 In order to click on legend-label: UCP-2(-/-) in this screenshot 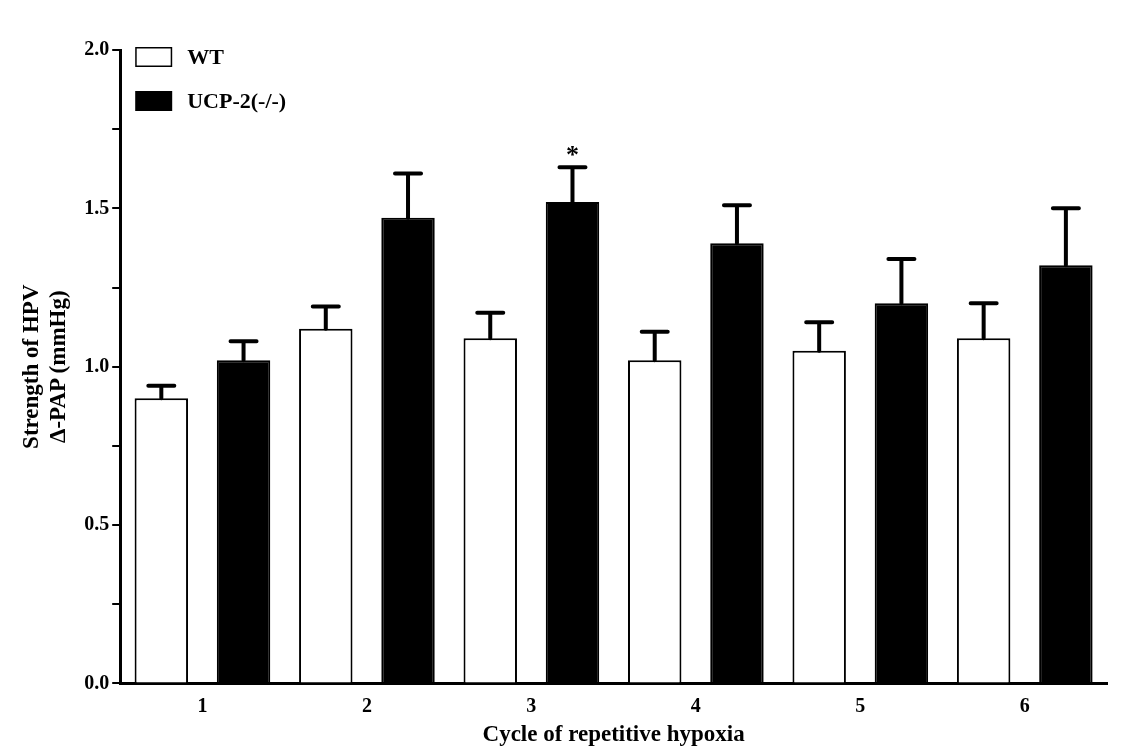, I will do `click(237, 100)`.